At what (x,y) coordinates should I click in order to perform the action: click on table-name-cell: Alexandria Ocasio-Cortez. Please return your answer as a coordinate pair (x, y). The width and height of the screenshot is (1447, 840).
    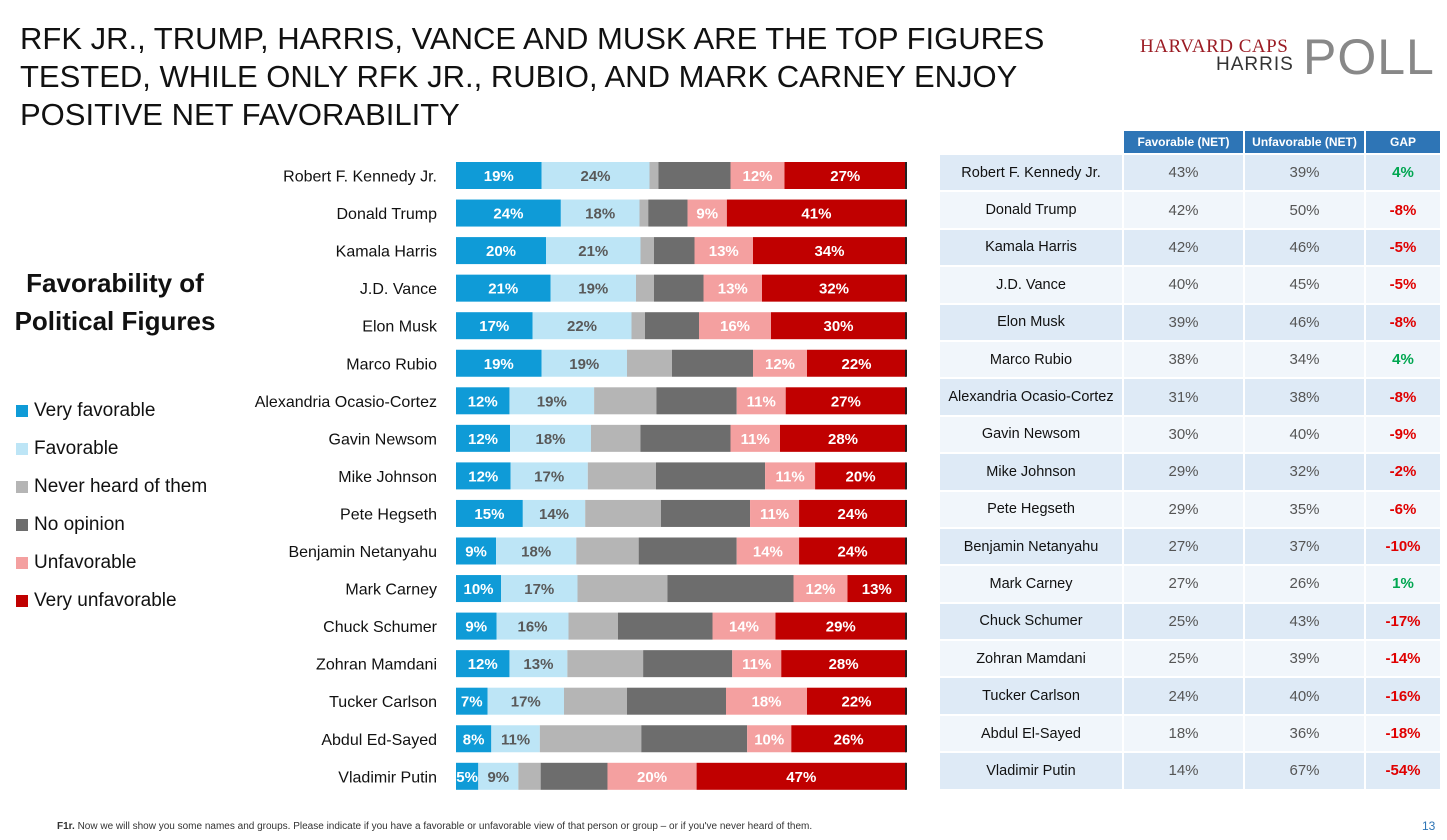
    Looking at the image, I should click on (1031, 397).